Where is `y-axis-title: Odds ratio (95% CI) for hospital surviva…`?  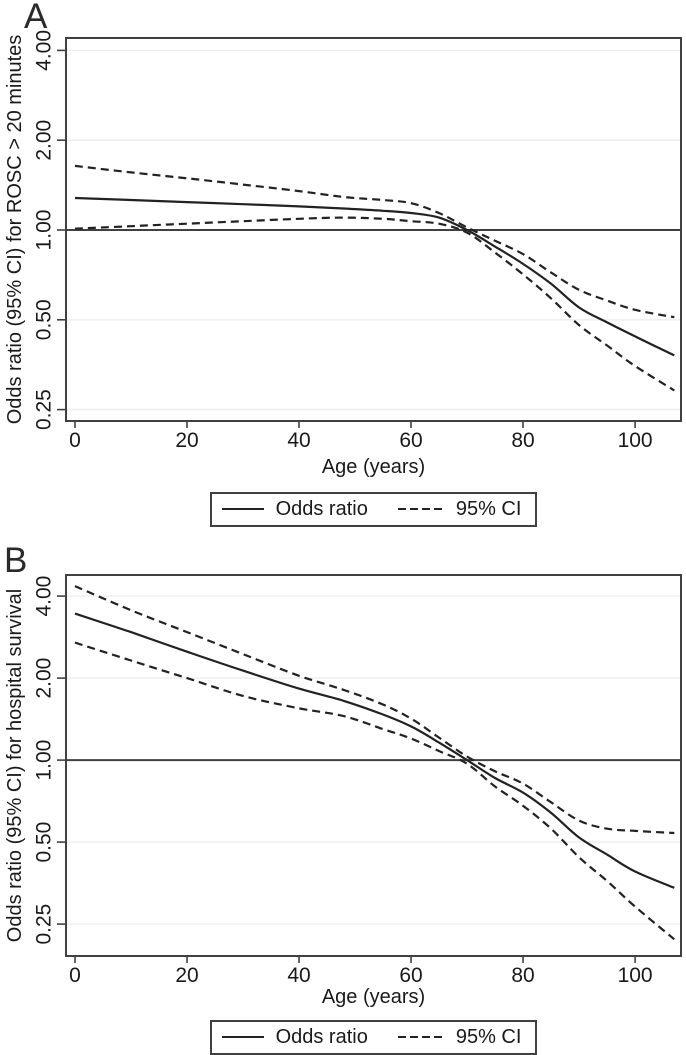
y-axis-title: Odds ratio (95% CI) for hospital surviva… is located at coordinates (15, 765).